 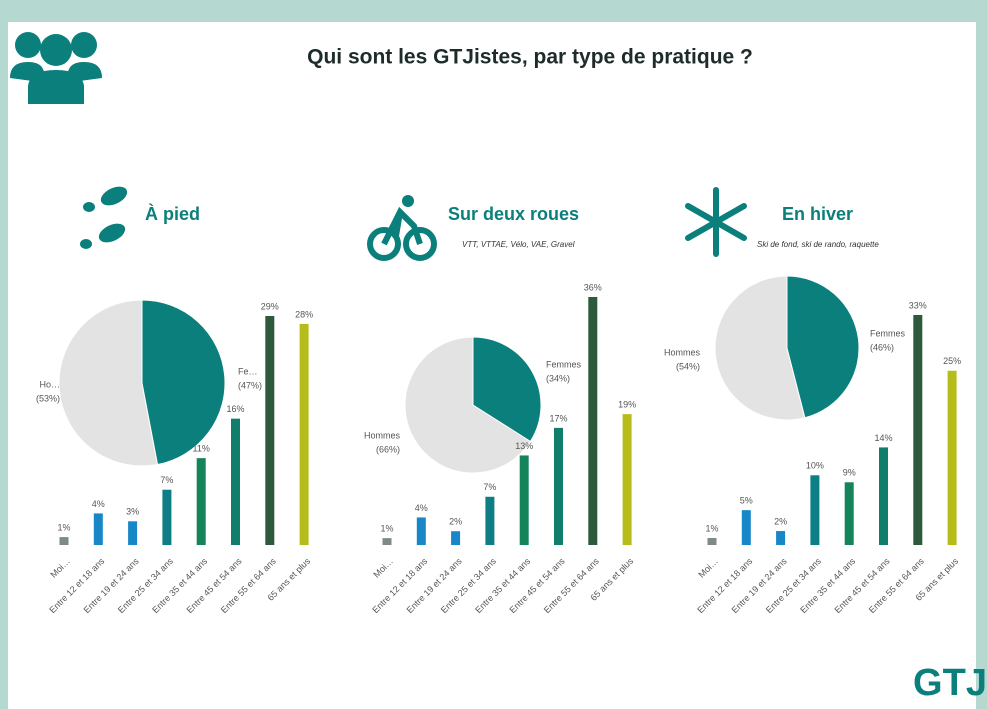 I want to click on slice-value-label: (34%), so click(x=558, y=378).